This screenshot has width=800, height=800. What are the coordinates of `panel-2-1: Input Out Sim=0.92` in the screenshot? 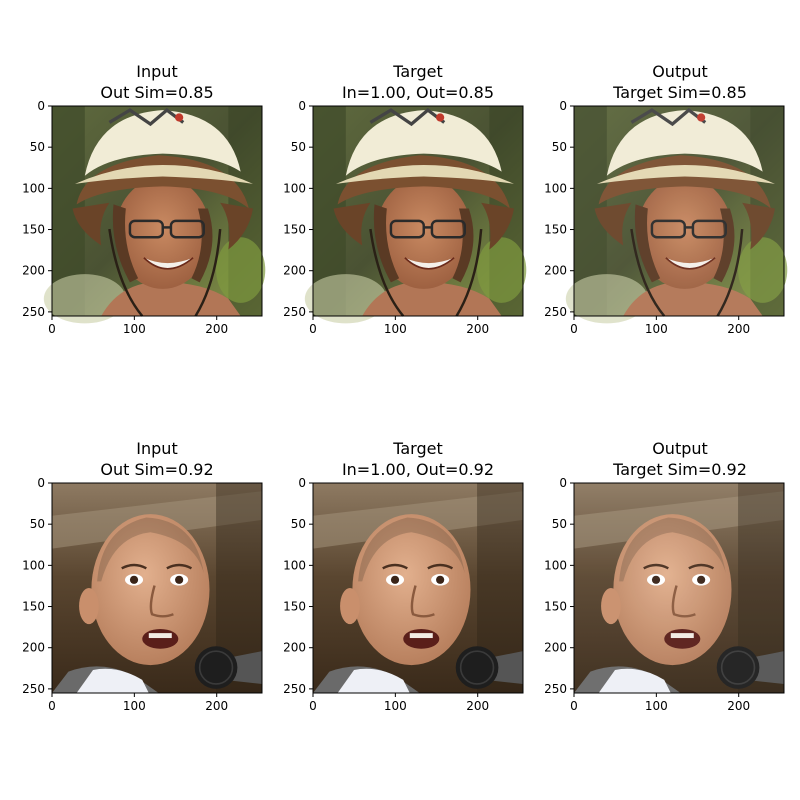 It's located at (157, 567).